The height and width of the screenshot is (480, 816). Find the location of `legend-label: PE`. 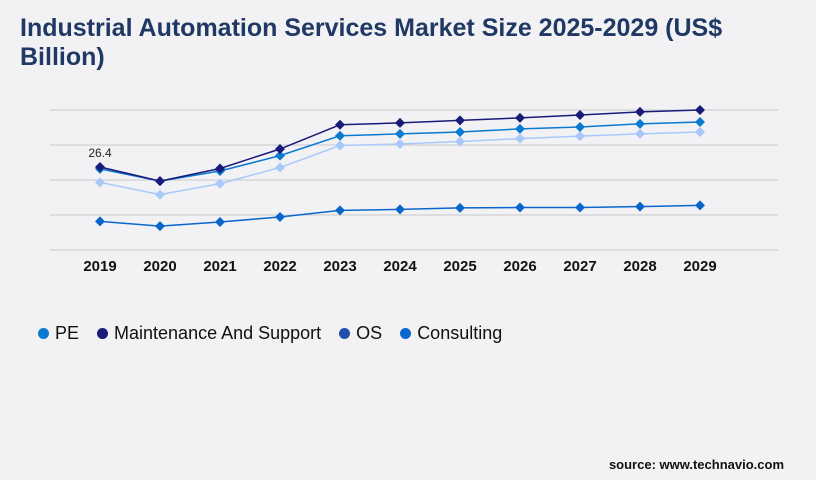

legend-label: PE is located at coordinates (67, 333).